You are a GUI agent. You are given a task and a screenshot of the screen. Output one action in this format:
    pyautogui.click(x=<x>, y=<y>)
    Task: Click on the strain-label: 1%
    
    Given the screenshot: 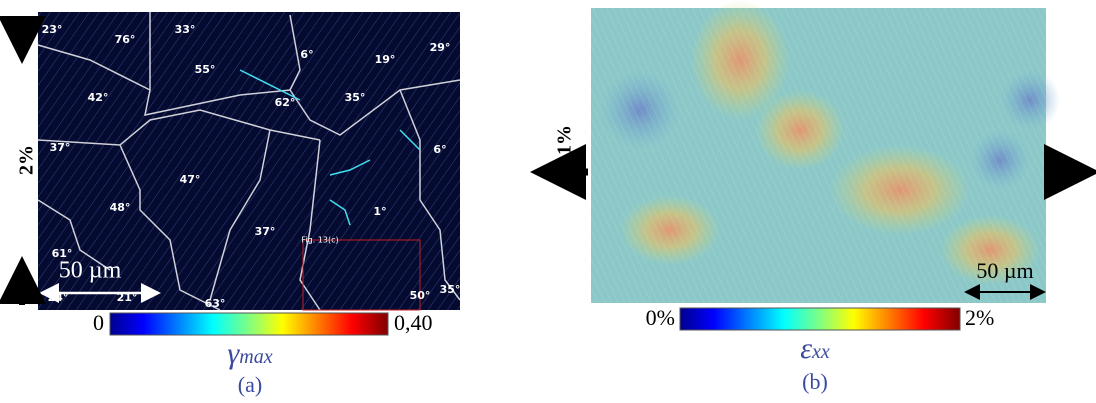 What is the action you would take?
    pyautogui.click(x=565, y=140)
    